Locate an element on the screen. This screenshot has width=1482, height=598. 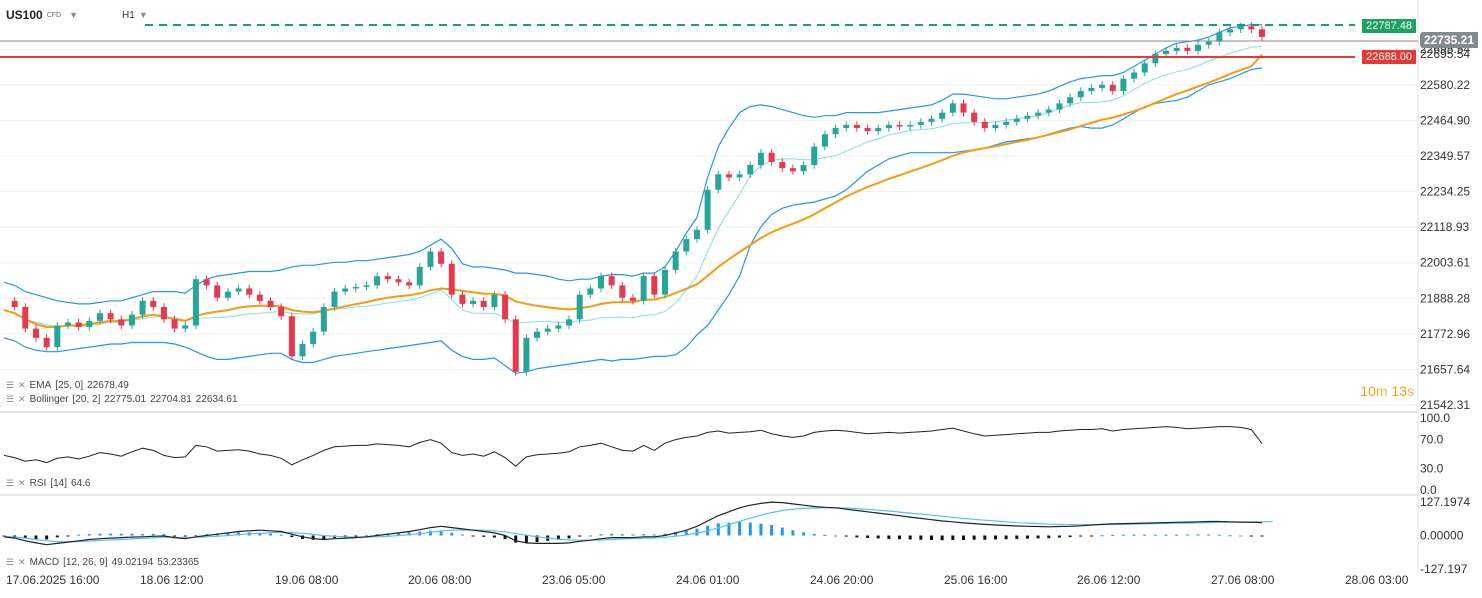
macd-value: 49.02194 is located at coordinates (132, 562).